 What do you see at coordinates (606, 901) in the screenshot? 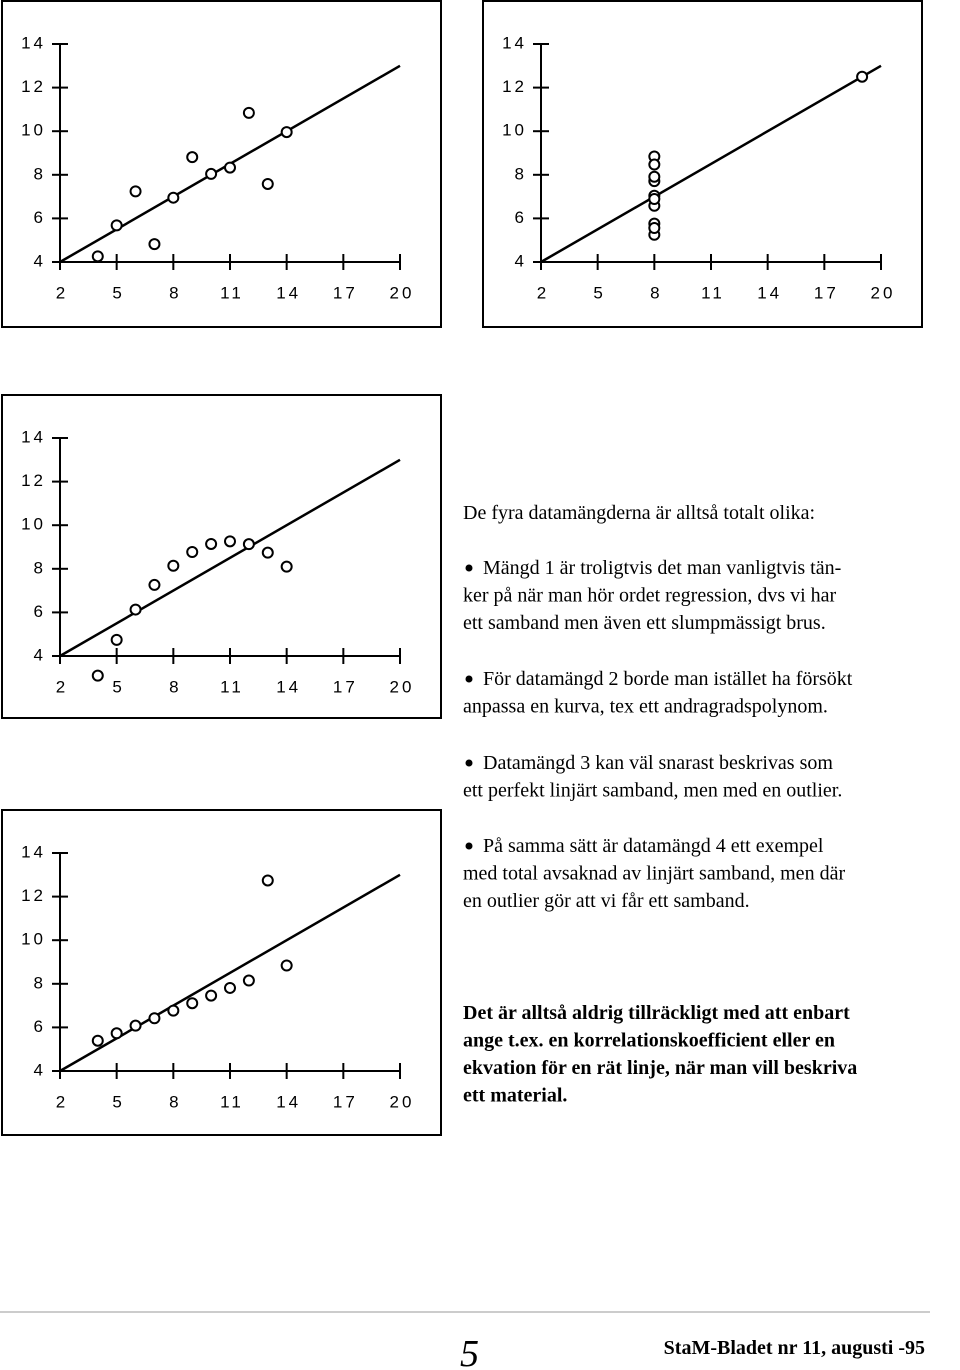
I see `bullet-line: en outlier gör att vi får ett samband.` at bounding box center [606, 901].